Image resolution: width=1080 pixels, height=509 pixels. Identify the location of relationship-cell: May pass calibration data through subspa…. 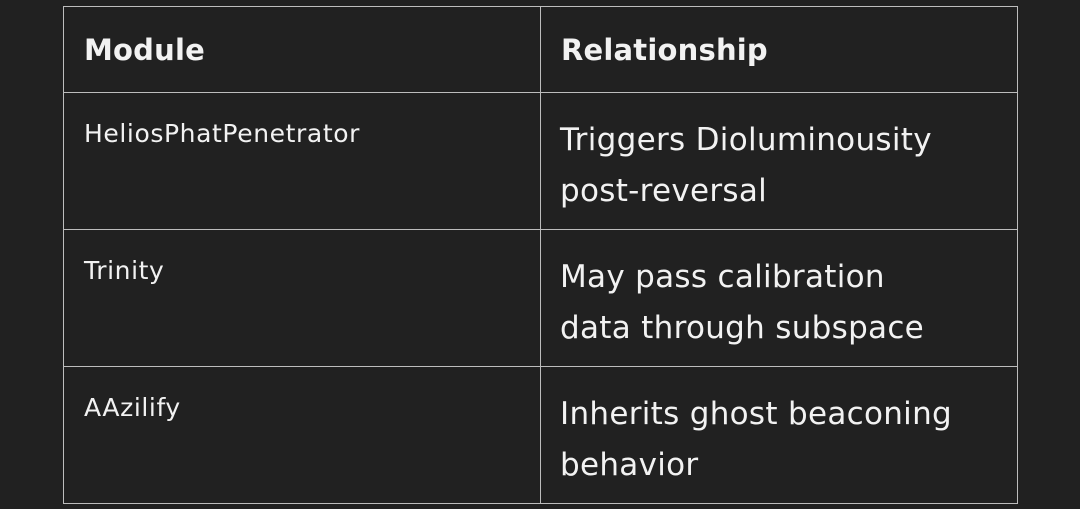
(779, 298).